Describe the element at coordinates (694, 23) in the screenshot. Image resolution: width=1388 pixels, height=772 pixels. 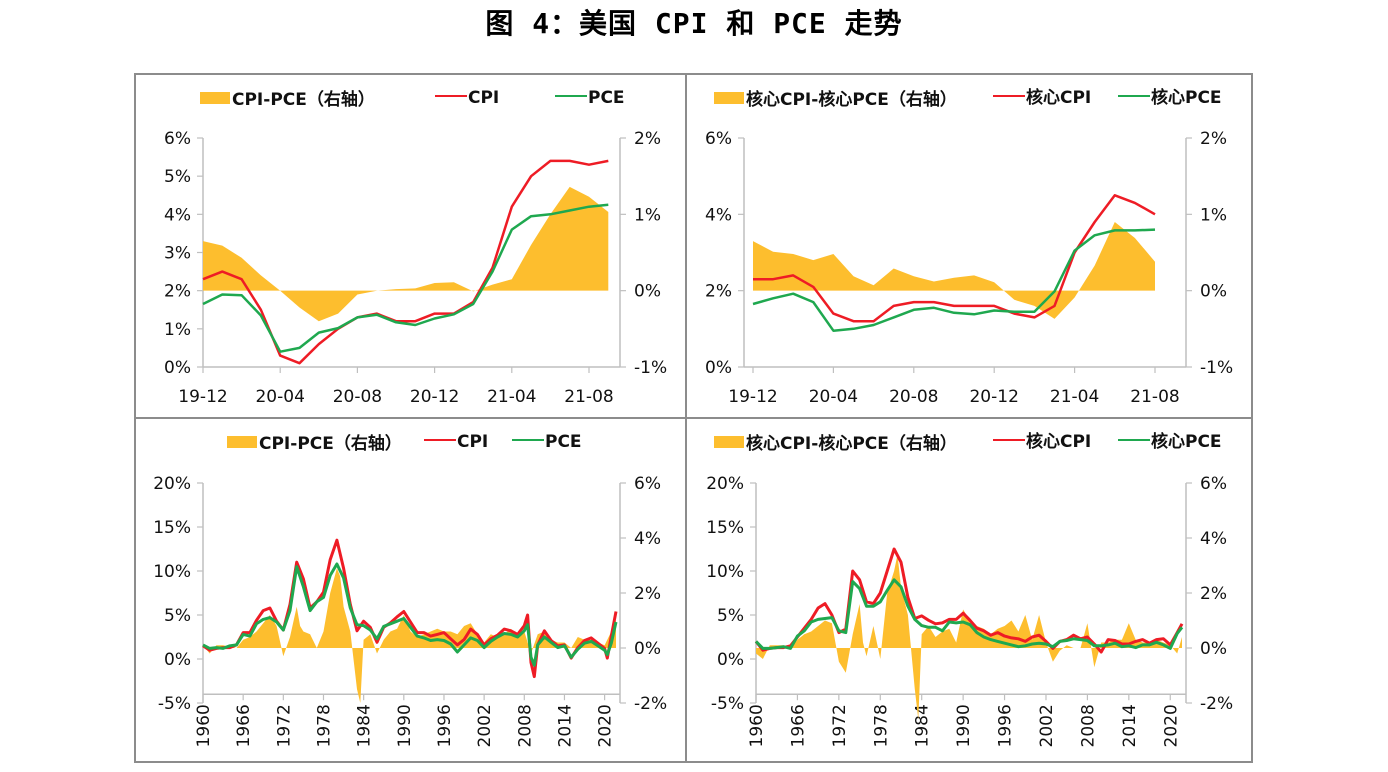
I see `figure-title: 图 4：美国 CPI 和 PCE 走势` at that location.